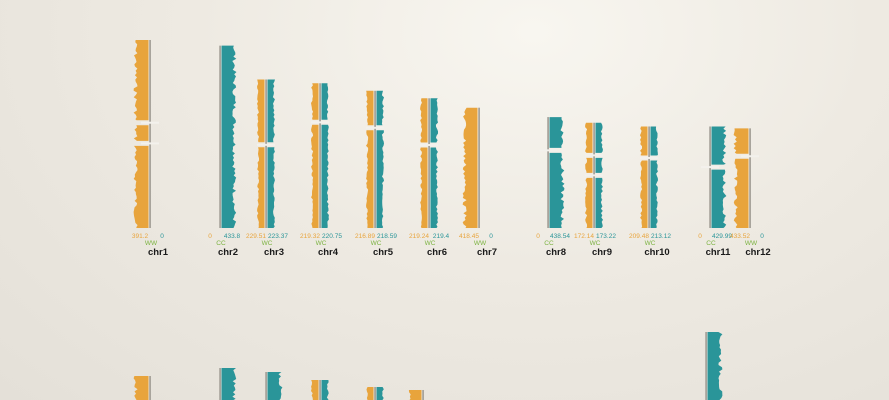  Describe the element at coordinates (328, 252) in the screenshot. I see `chromosome-name: chr4` at that location.